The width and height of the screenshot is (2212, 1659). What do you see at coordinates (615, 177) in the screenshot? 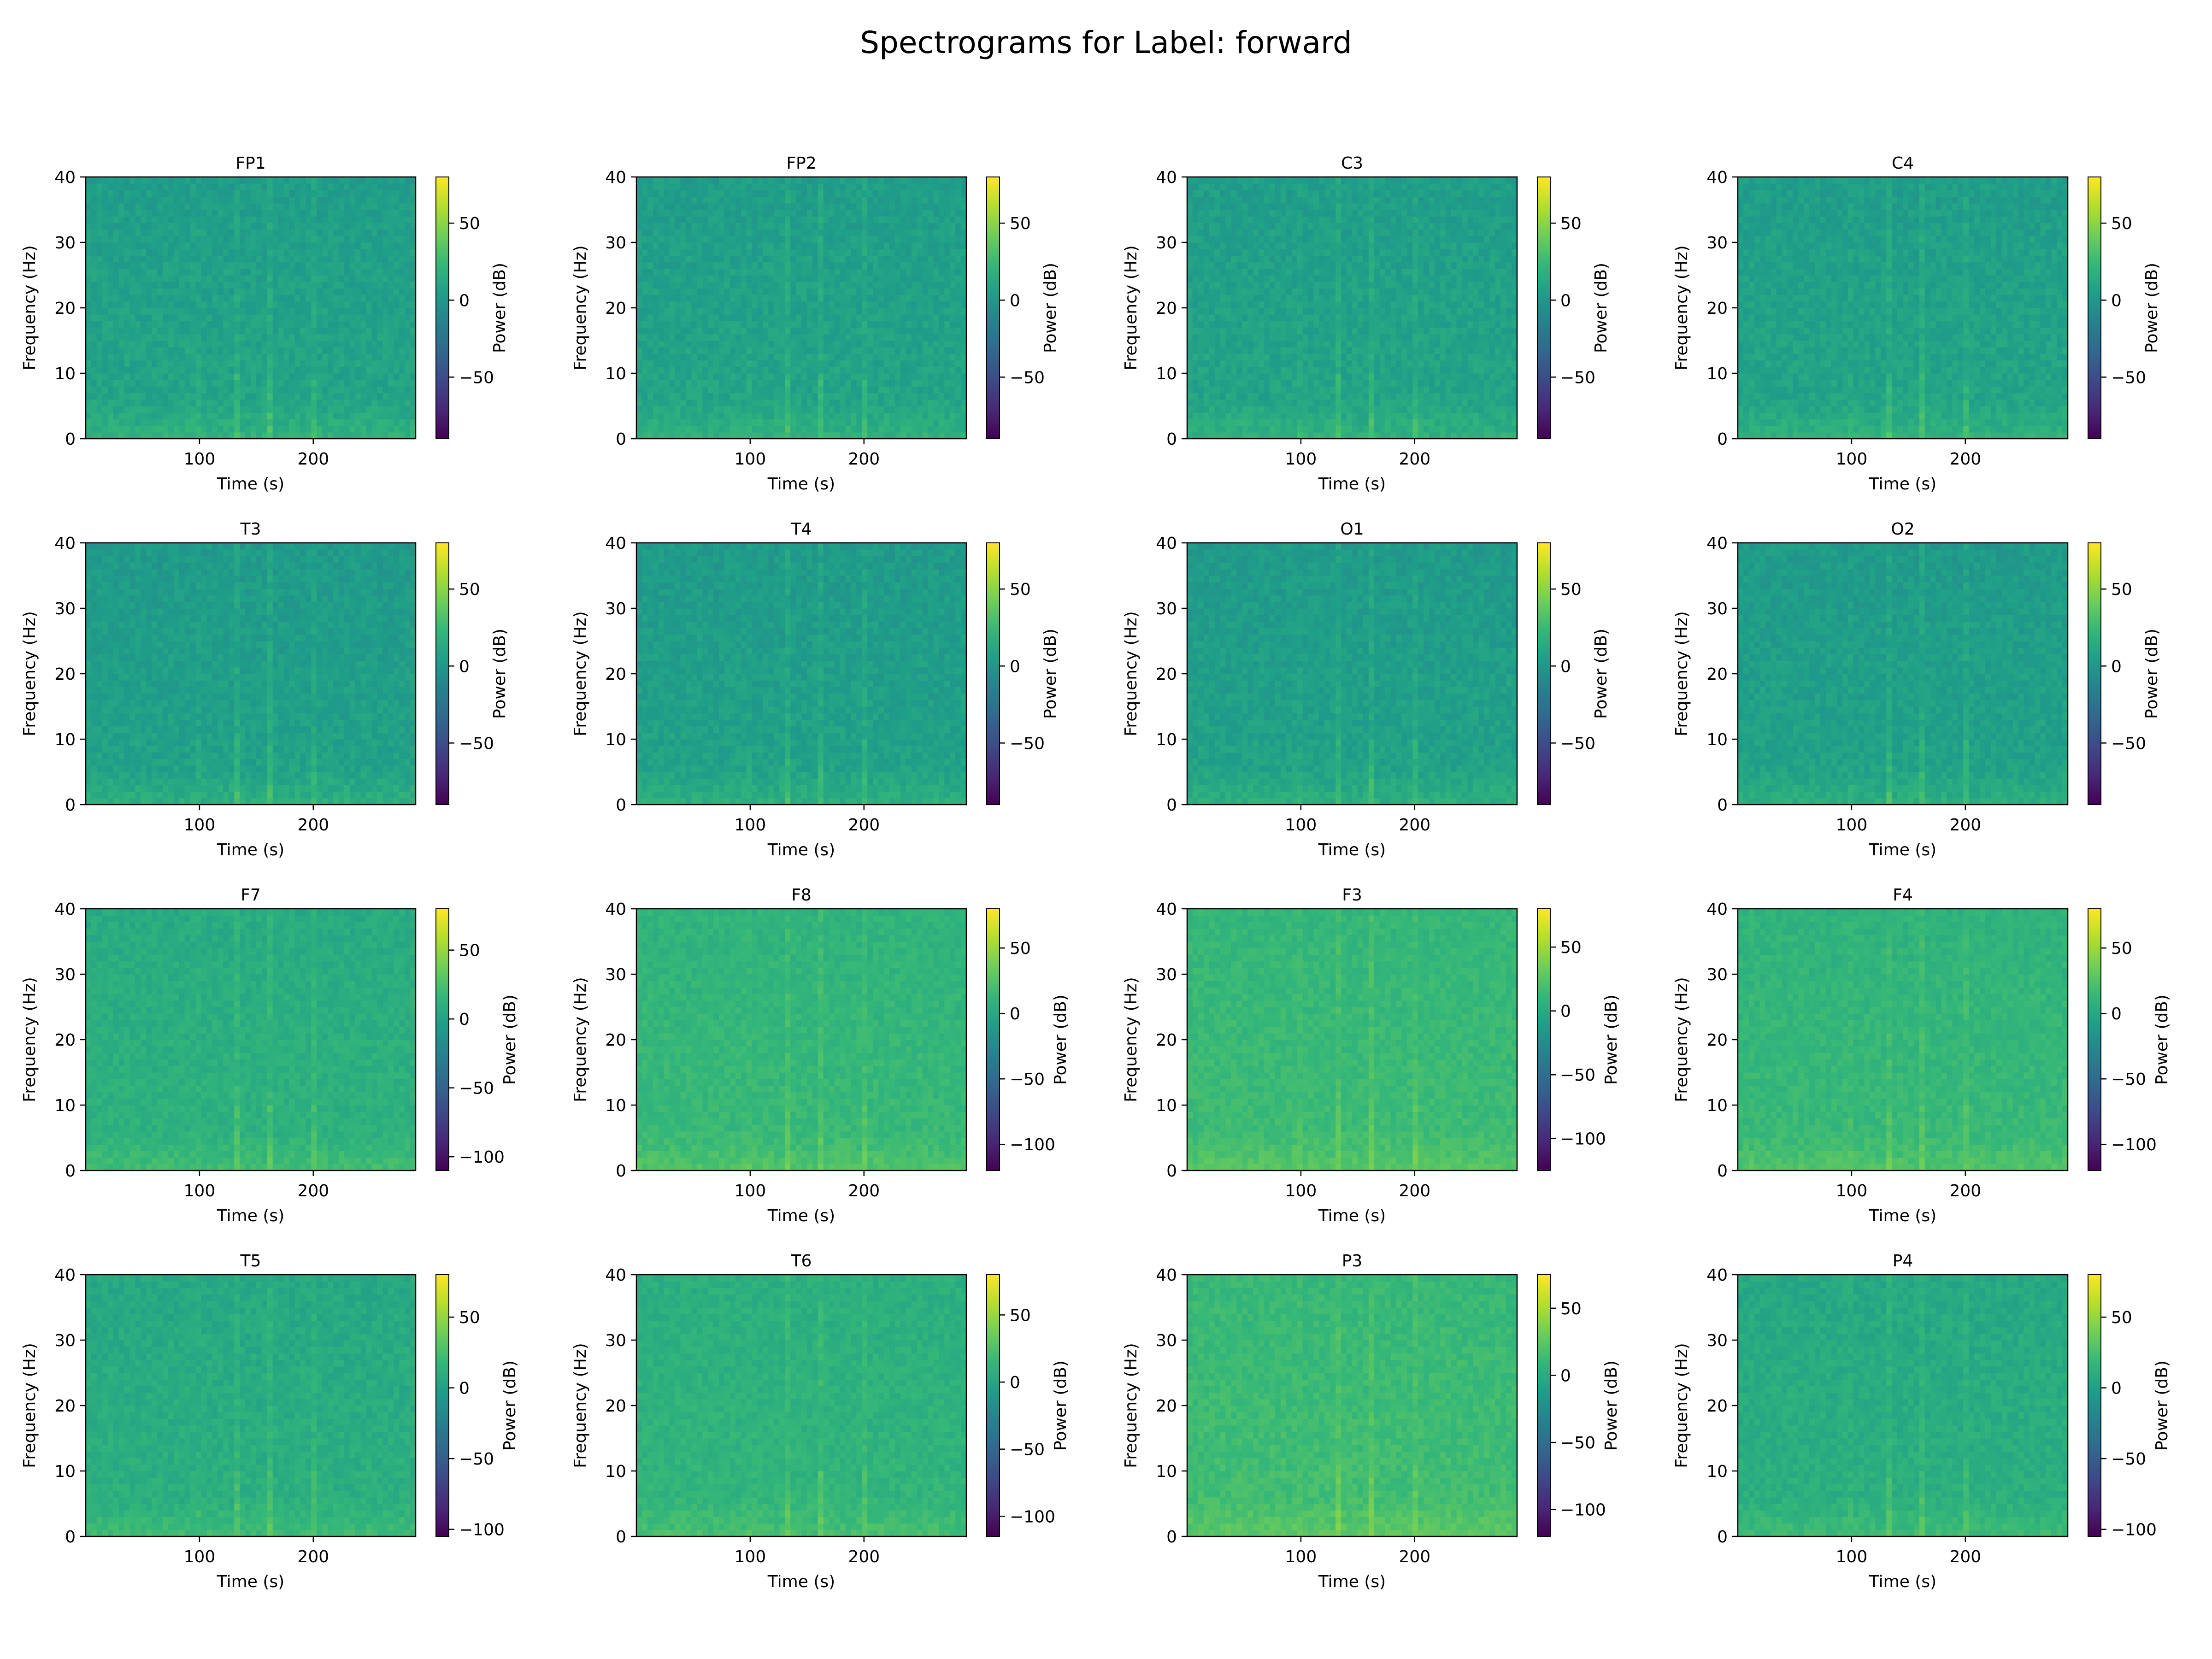
I see `y-tick-label: 40` at bounding box center [615, 177].